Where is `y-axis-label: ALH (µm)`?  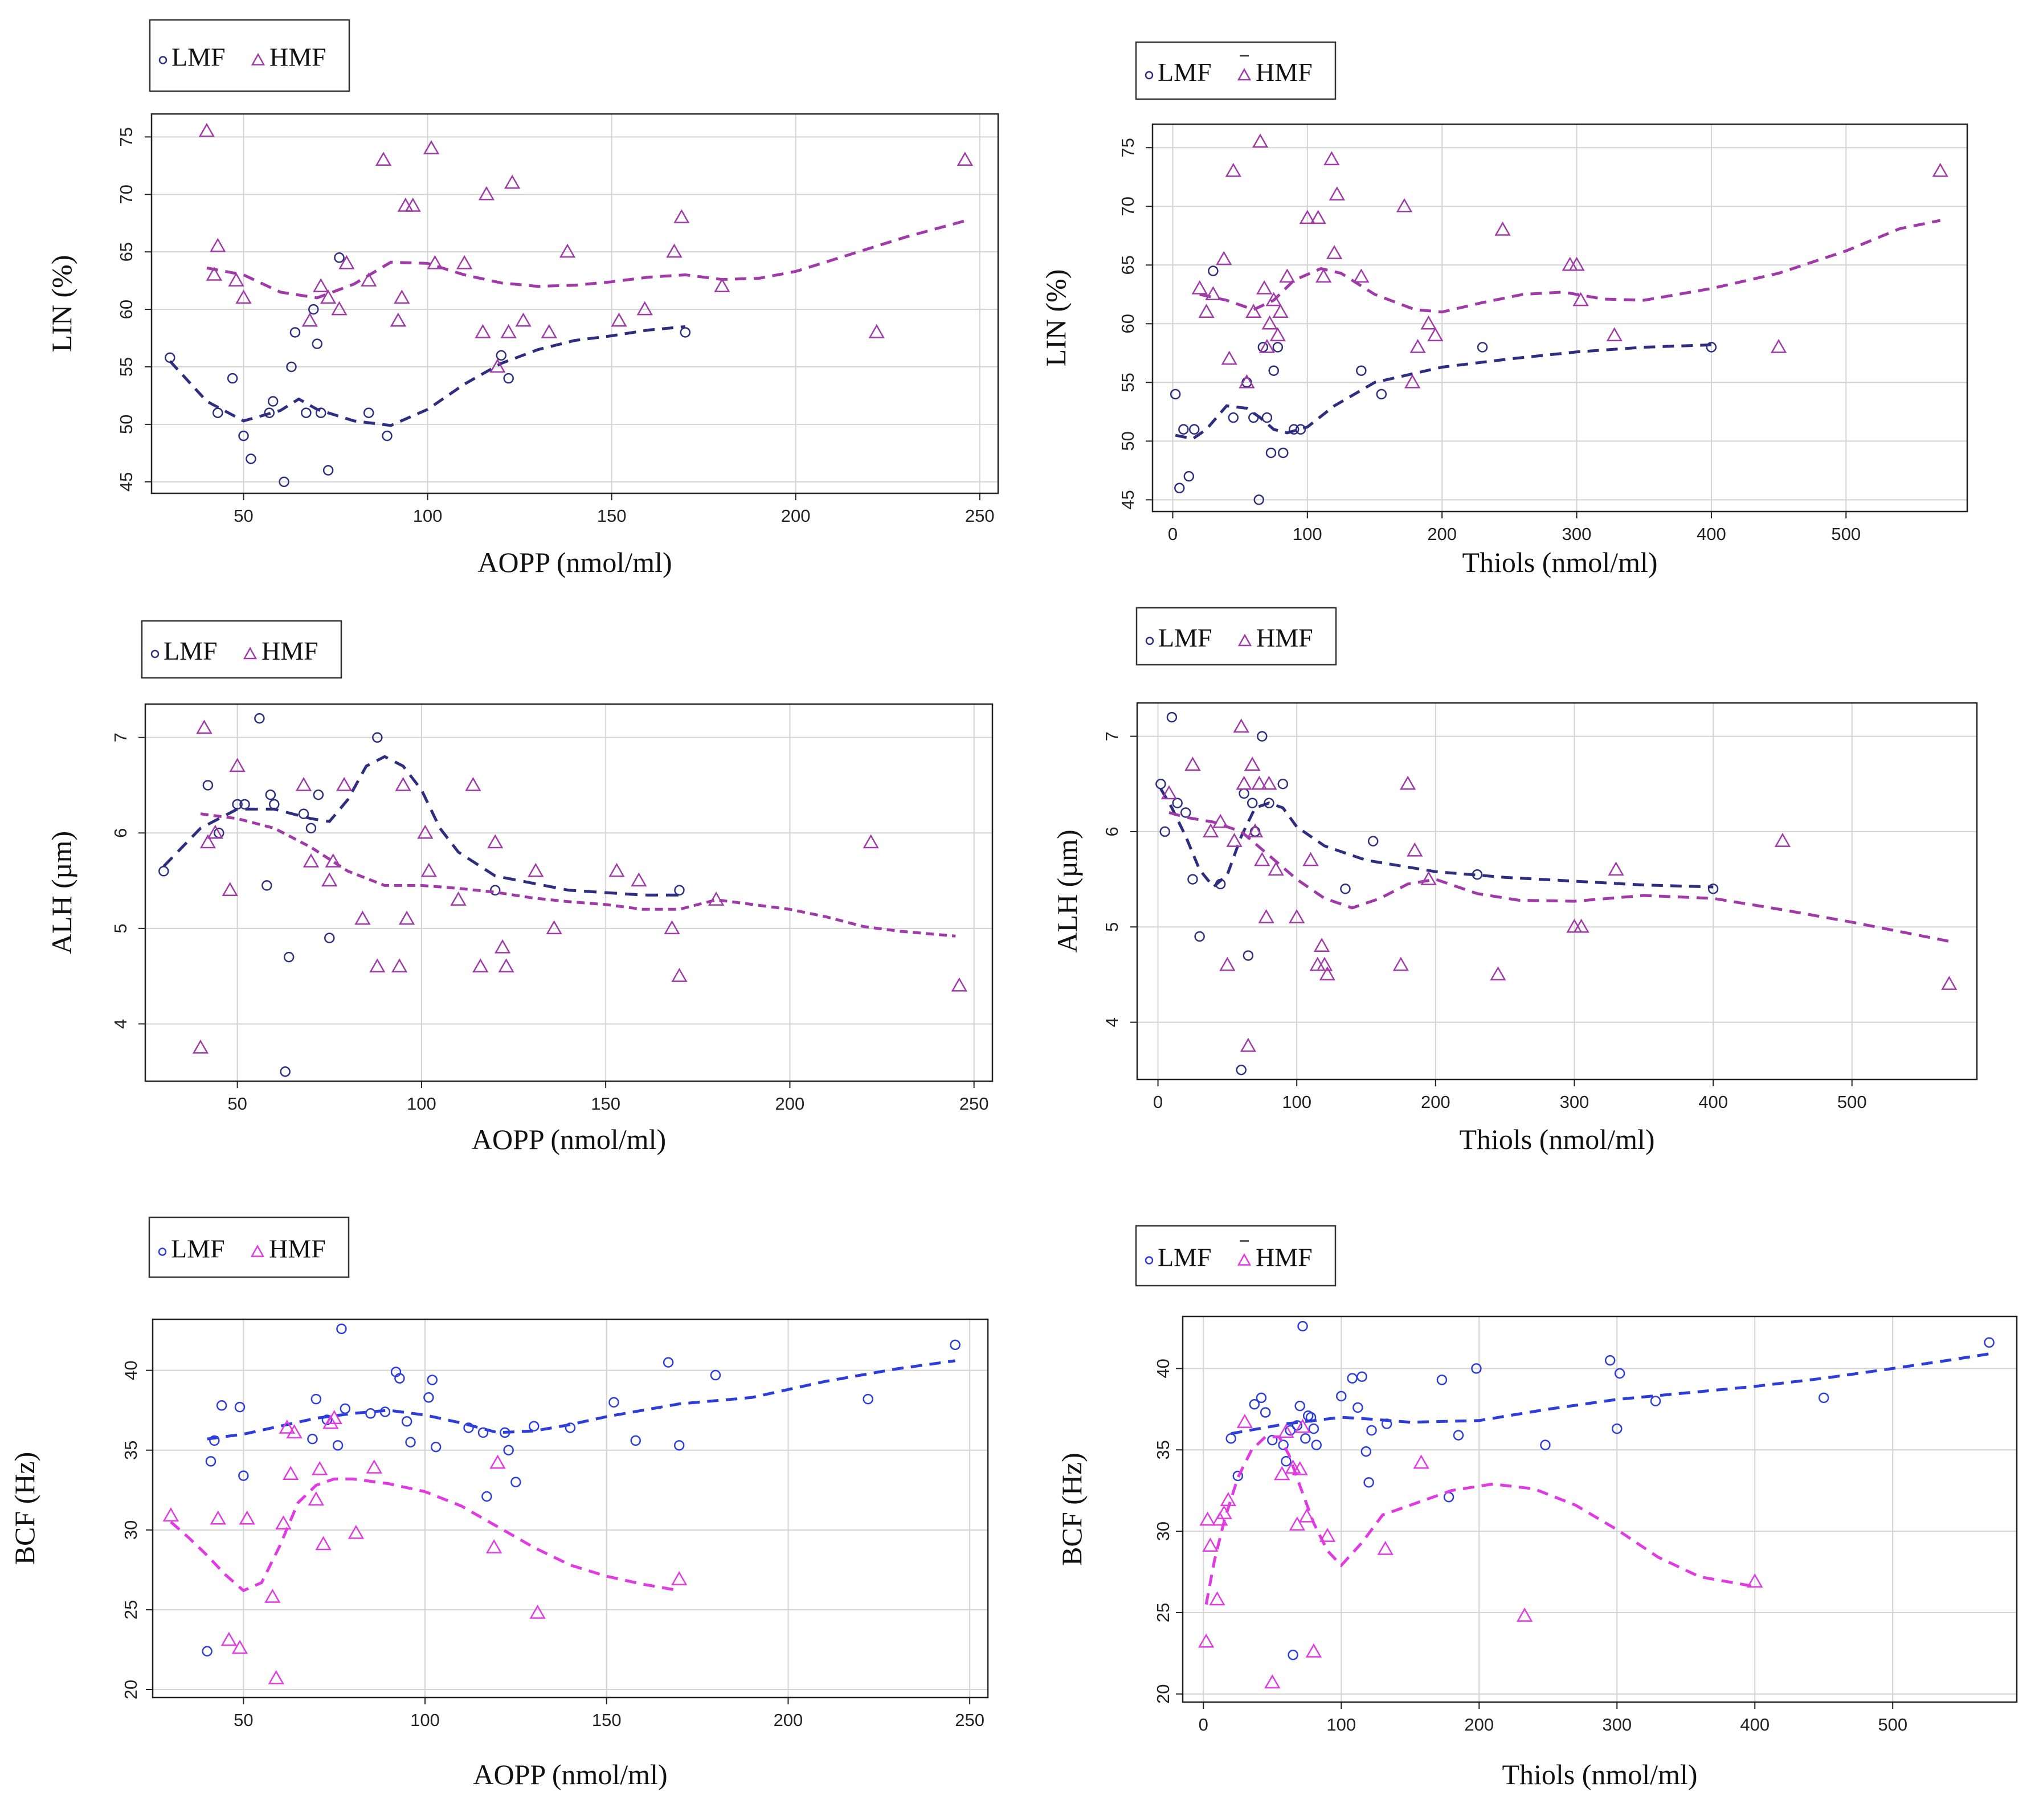 y-axis-label: ALH (µm) is located at coordinates (1067, 890).